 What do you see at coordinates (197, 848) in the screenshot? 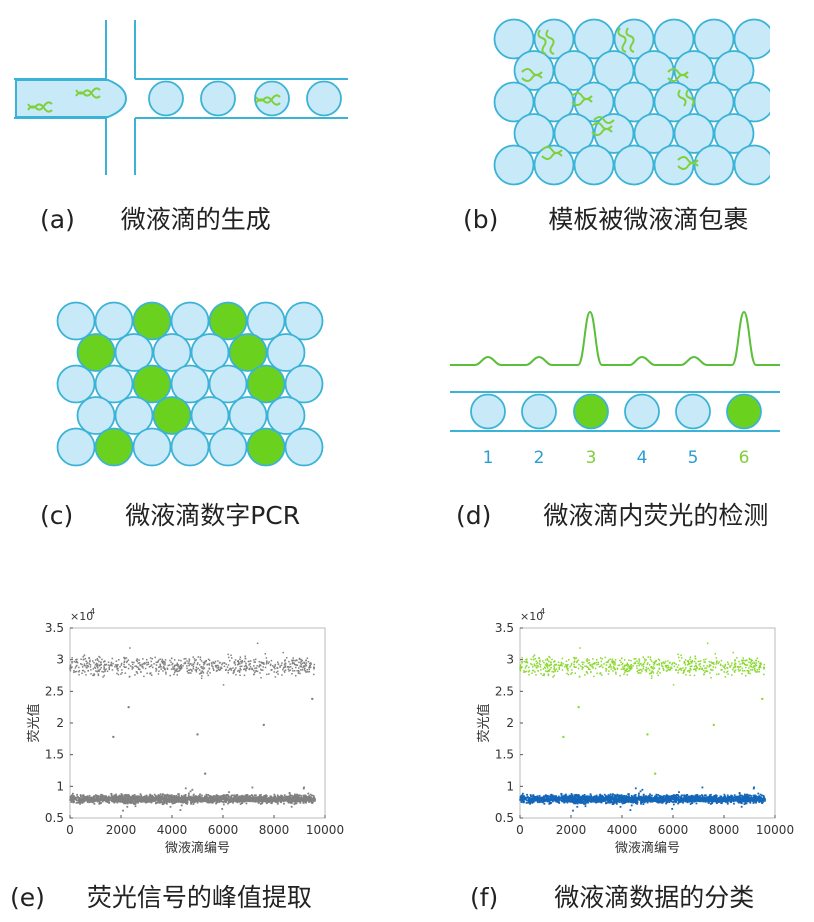
I see `x-axis-label: 微液滴编号` at bounding box center [197, 848].